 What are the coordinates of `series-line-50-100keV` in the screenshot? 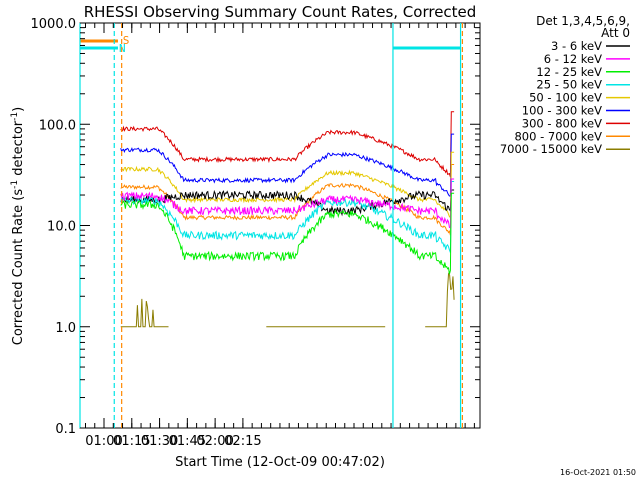 It's located at (287, 185).